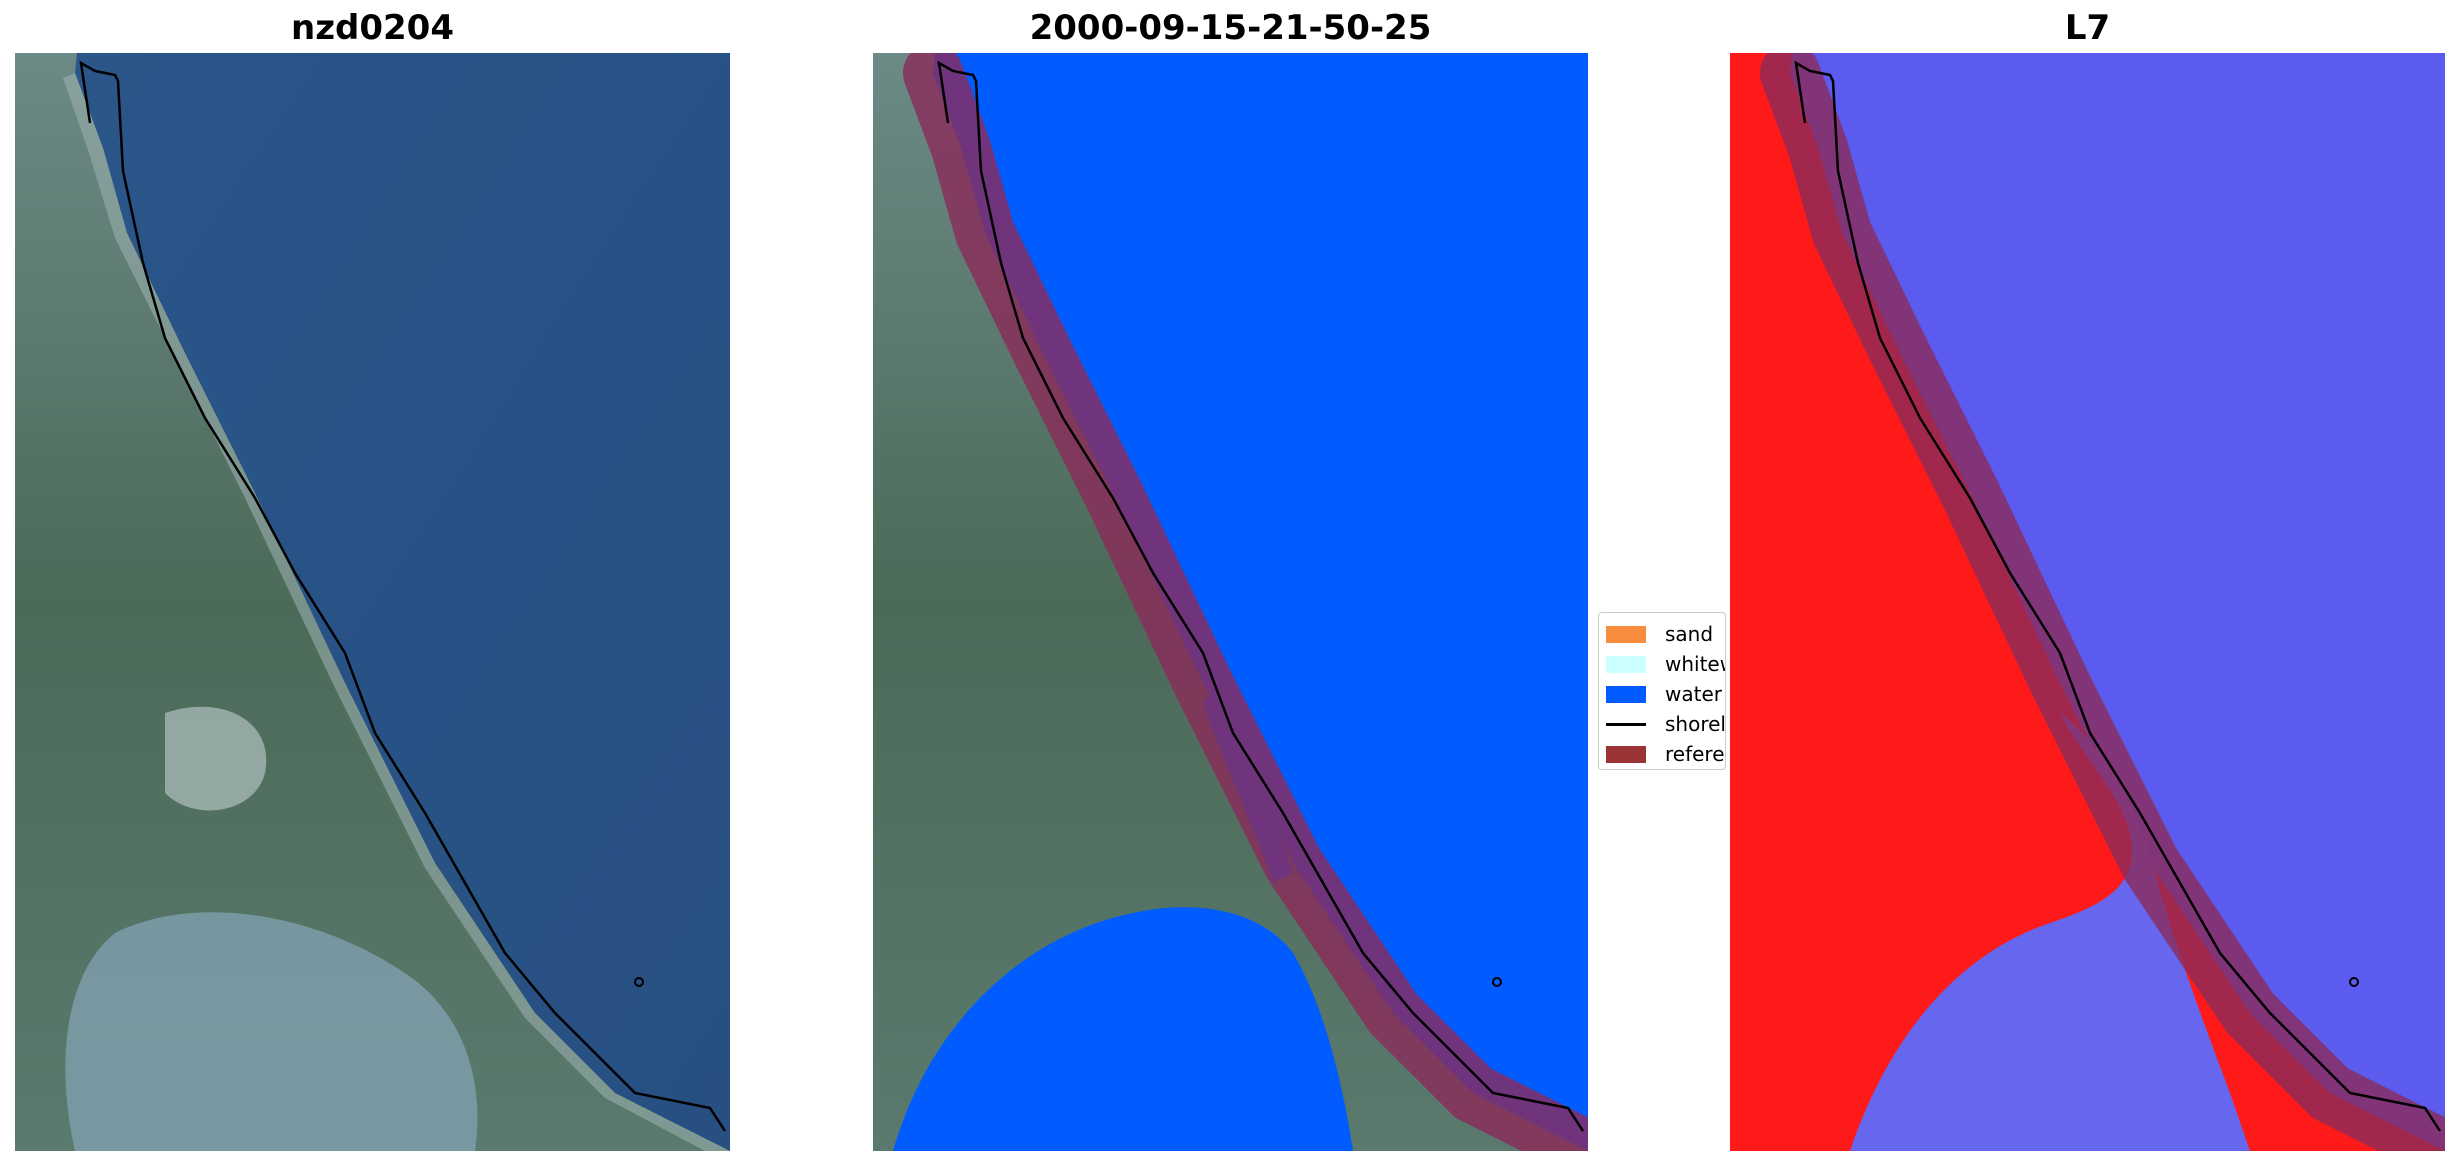  What do you see at coordinates (1695, 724) in the screenshot?
I see `legend-label: shoreli` at bounding box center [1695, 724].